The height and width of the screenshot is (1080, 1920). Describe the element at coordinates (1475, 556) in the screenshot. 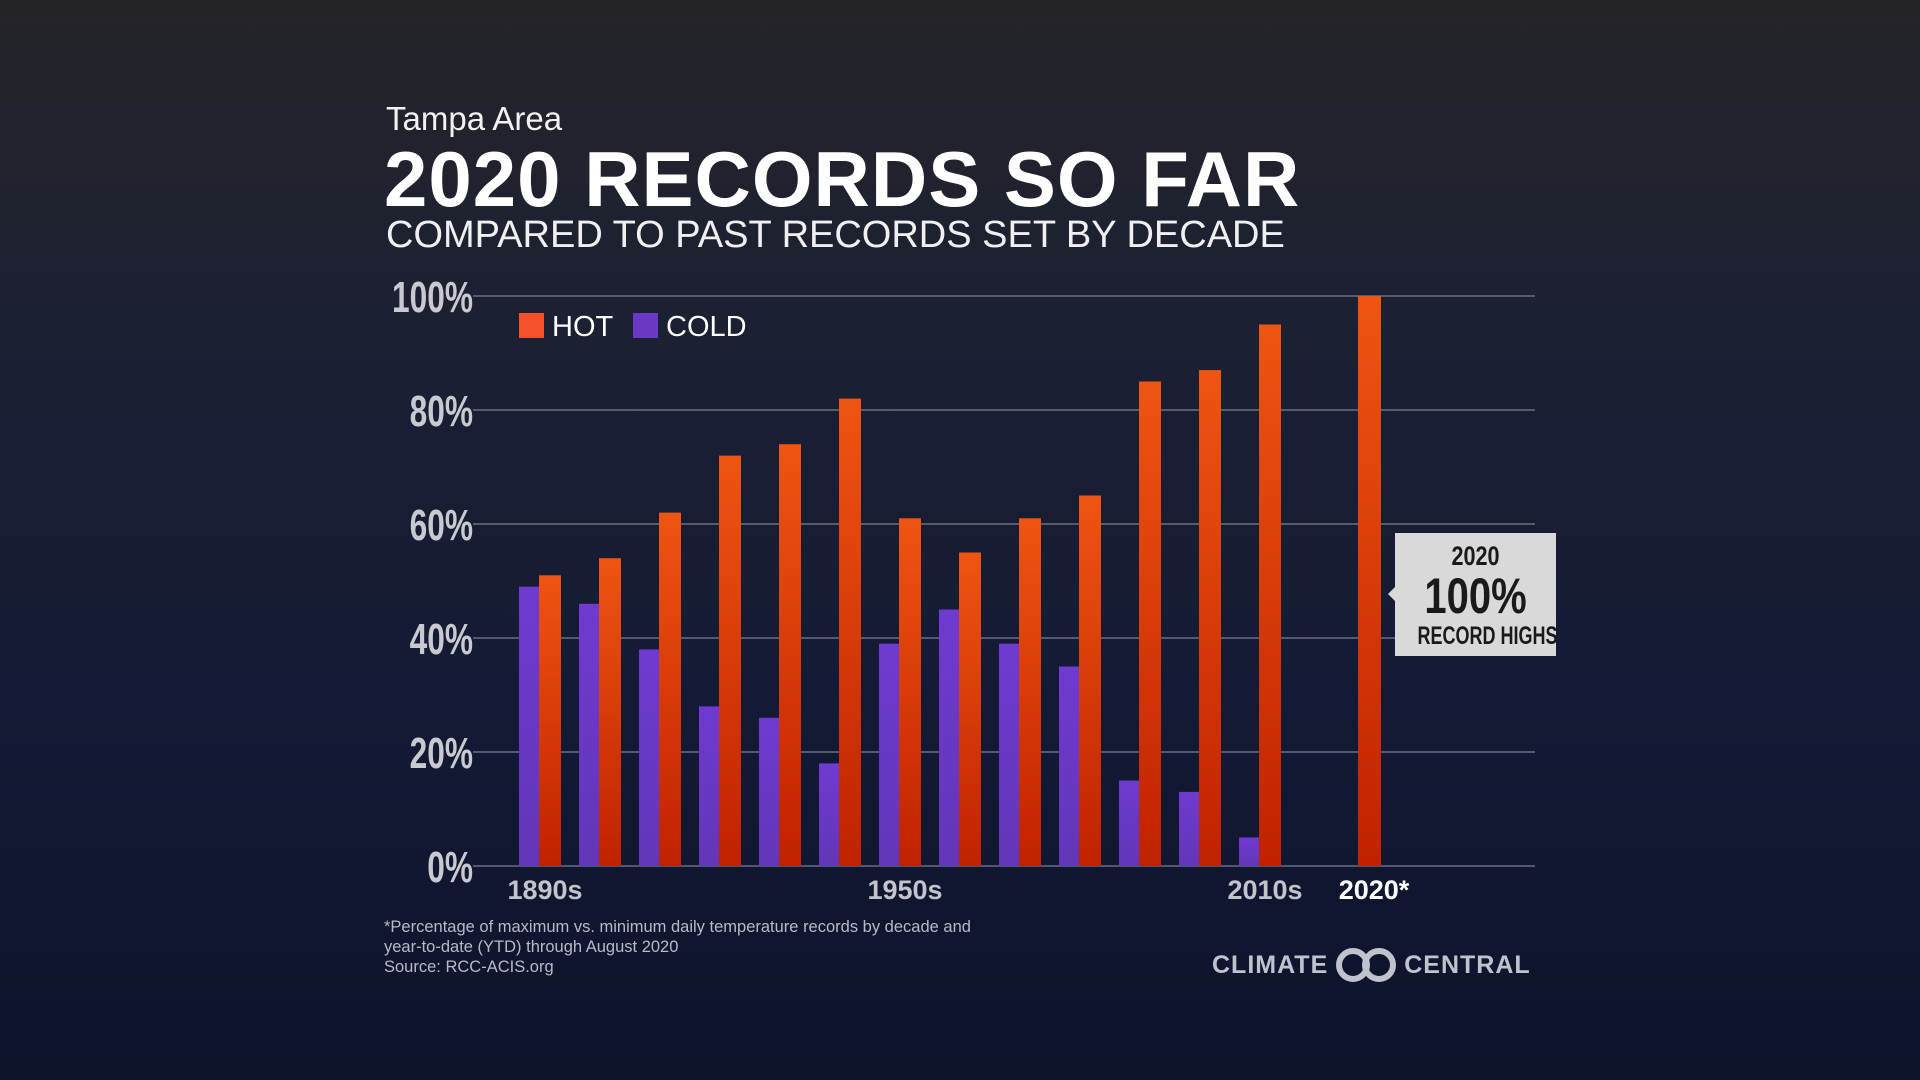

I see `annotation-year: 2020` at that location.